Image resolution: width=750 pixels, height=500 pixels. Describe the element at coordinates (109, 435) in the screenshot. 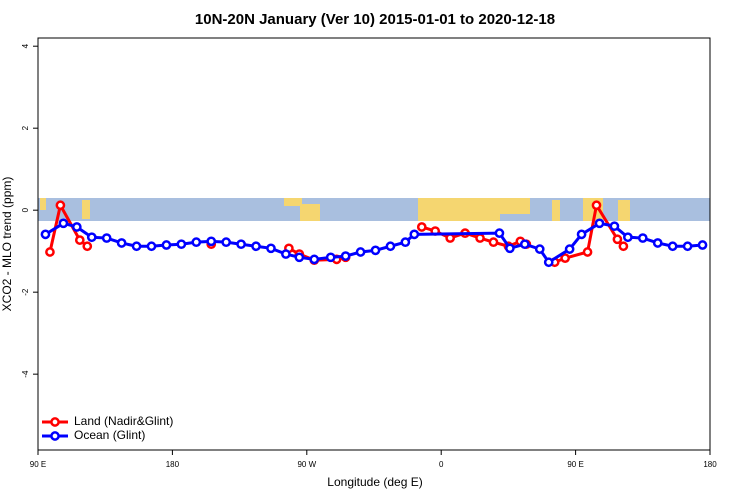

I see `legend-label: Ocean (Glint)` at that location.